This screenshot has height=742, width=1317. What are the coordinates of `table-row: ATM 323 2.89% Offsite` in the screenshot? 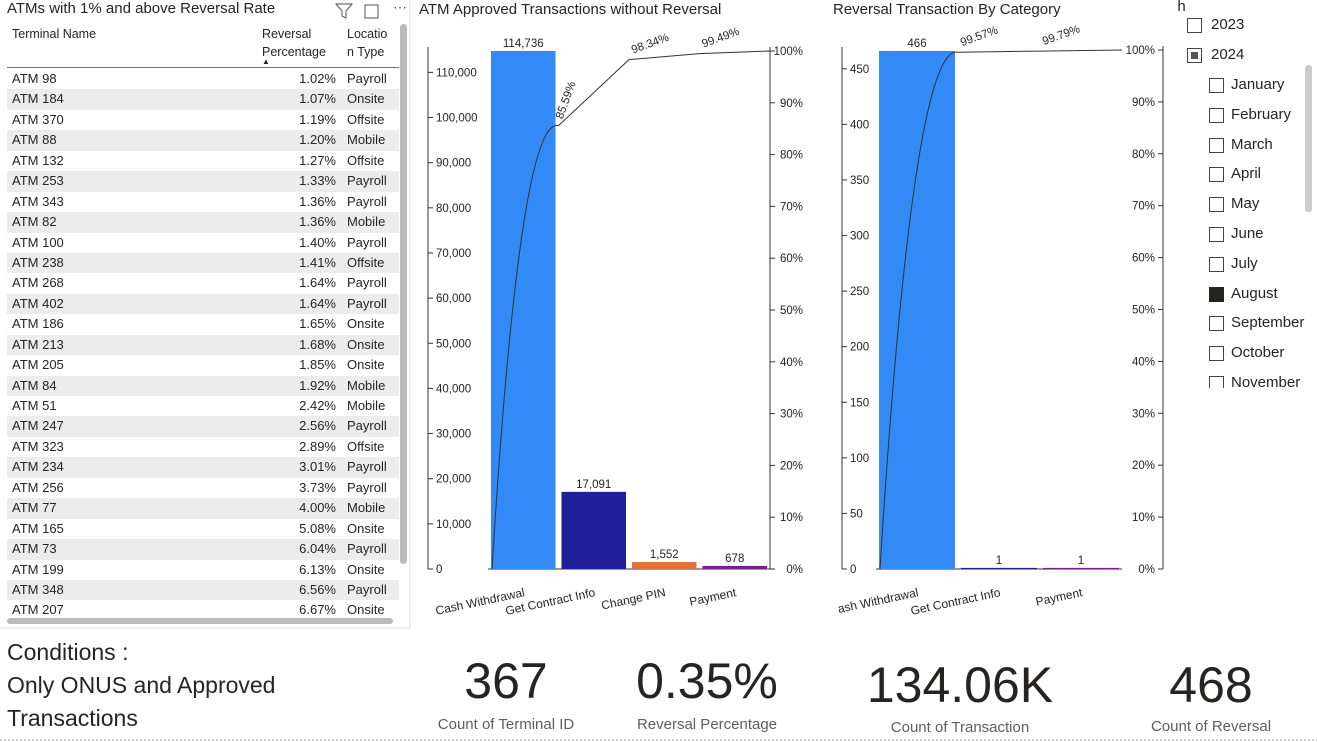 It's located at (203, 447).